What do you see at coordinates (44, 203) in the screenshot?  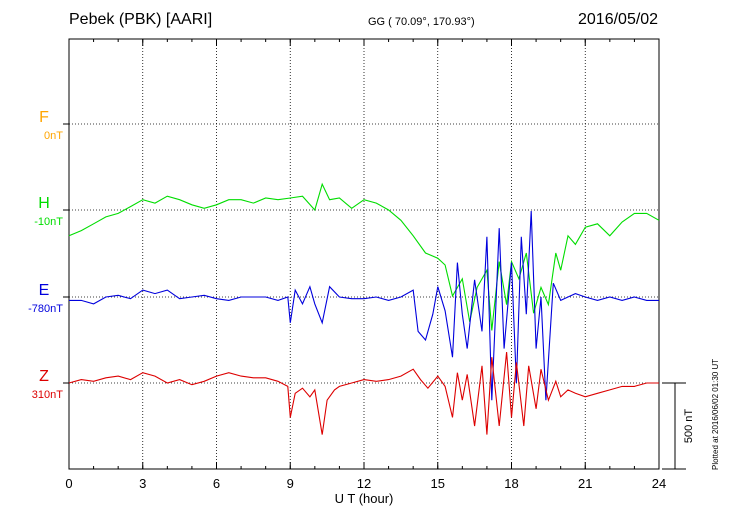 I see `series-name-h: H` at bounding box center [44, 203].